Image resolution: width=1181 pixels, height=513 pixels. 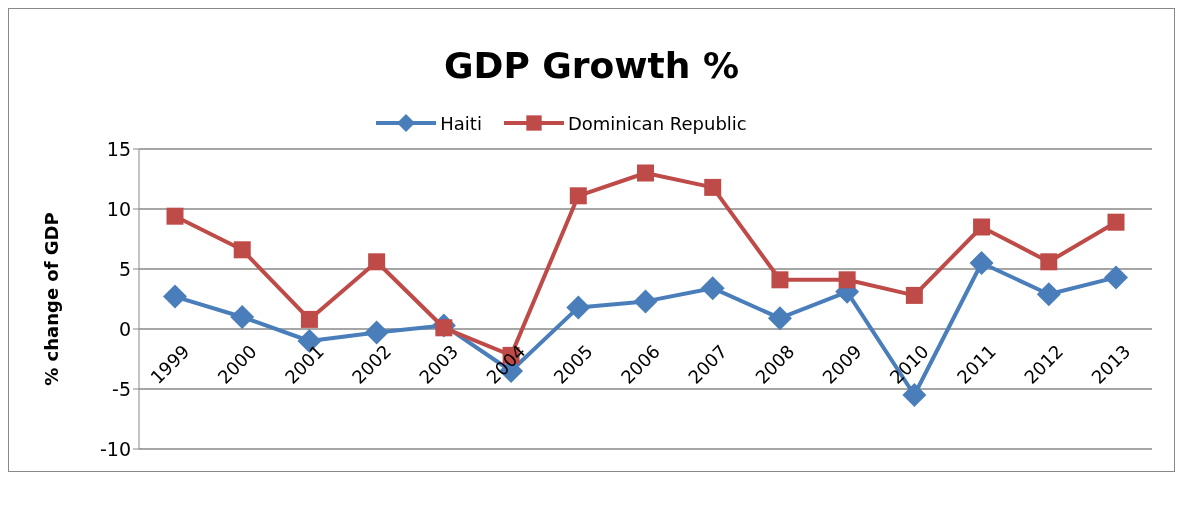 What do you see at coordinates (118, 148) in the screenshot?
I see `y-tick-label: 15` at bounding box center [118, 148].